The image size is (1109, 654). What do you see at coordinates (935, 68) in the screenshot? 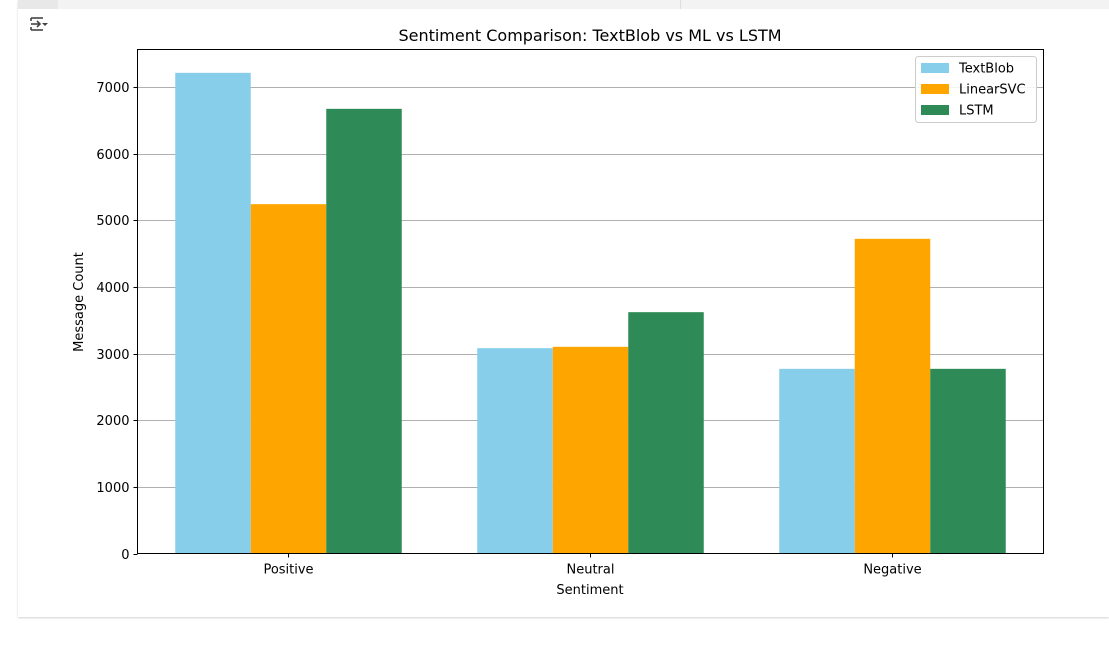
I see `legend-swatch-textblob` at bounding box center [935, 68].